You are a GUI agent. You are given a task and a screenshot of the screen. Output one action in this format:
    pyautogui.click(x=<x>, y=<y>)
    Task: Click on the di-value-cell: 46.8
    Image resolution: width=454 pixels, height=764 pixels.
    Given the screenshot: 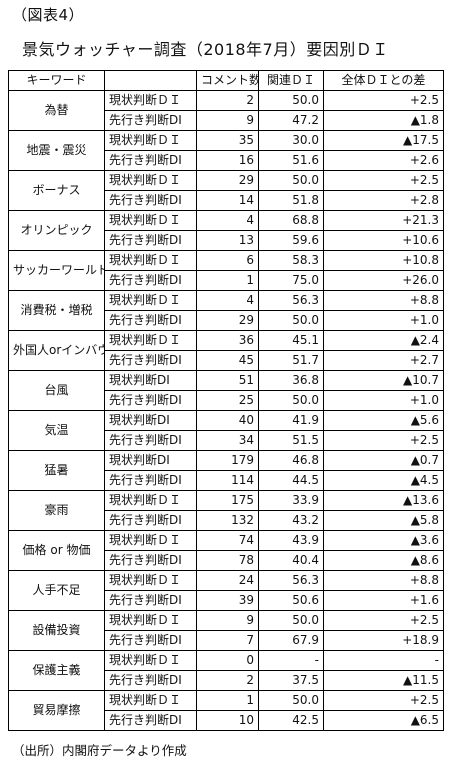 What is the action you would take?
    pyautogui.click(x=291, y=460)
    